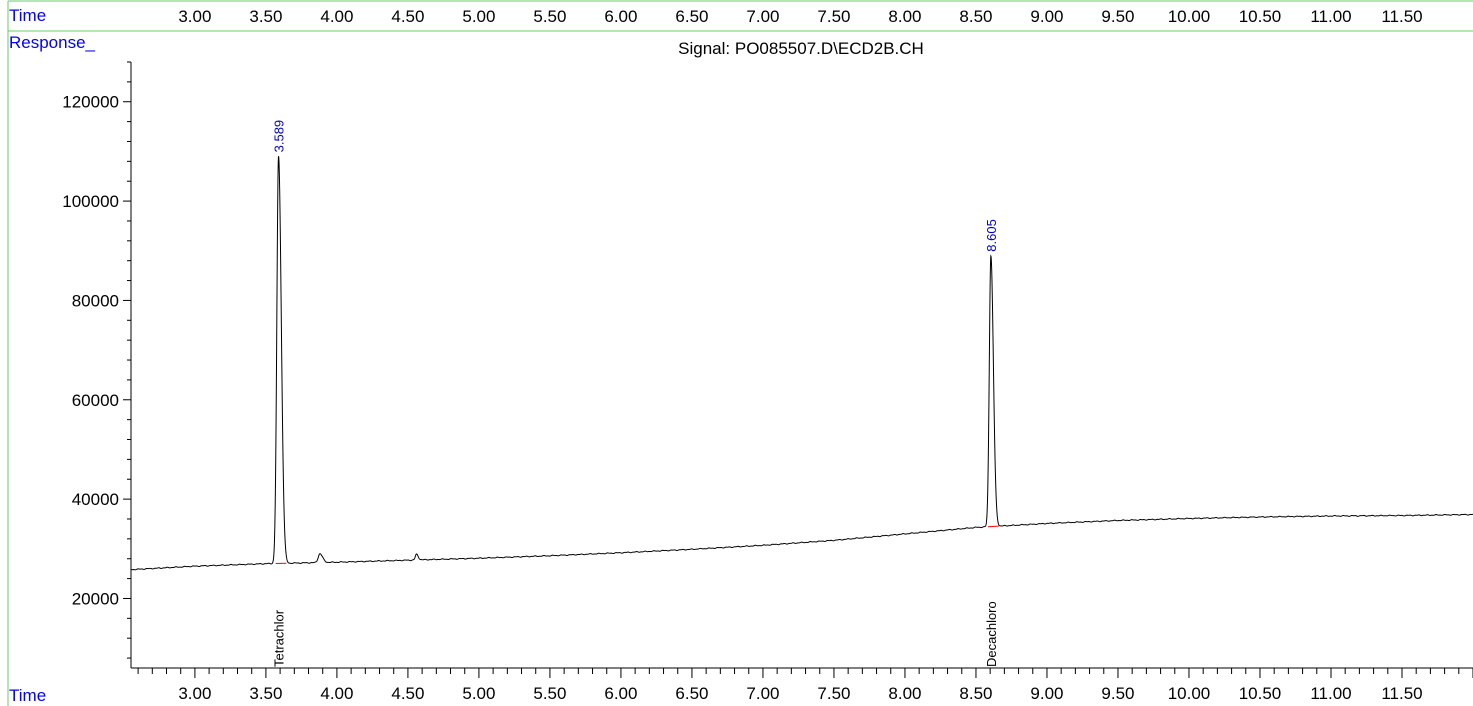 Image resolution: width=1473 pixels, height=706 pixels. Describe the element at coordinates (95, 598) in the screenshot. I see `y-tick-label: 20000` at that location.